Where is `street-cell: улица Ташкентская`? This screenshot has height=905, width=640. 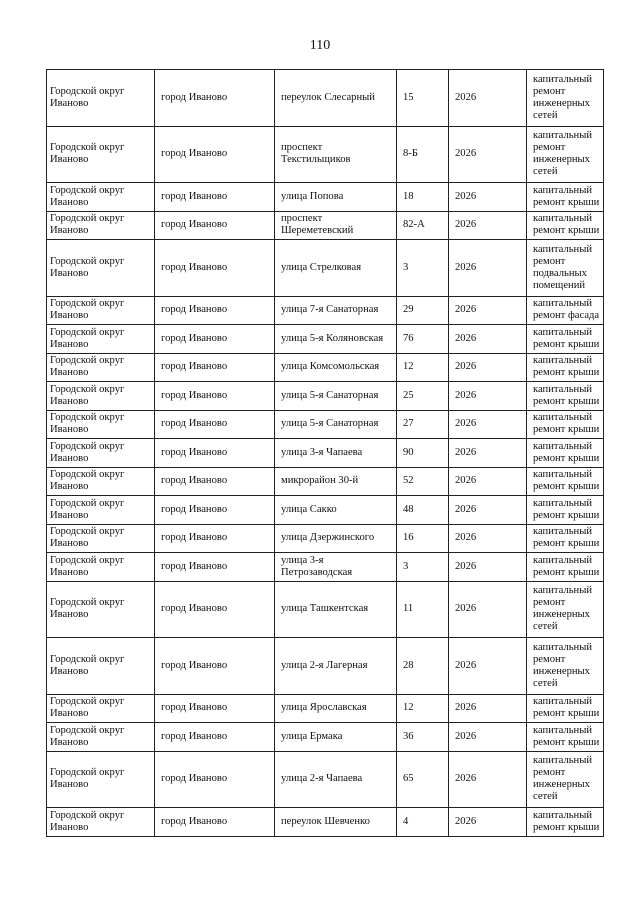
street-cell: улица Ташкентская is located at coordinates (335, 609).